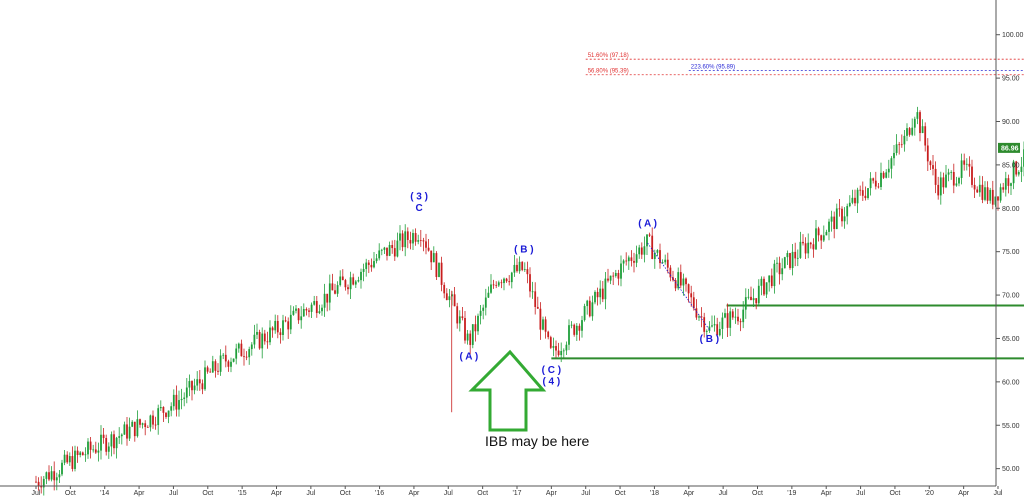 The image size is (1024, 498). I want to click on x-tick-label: '15, so click(242, 493).